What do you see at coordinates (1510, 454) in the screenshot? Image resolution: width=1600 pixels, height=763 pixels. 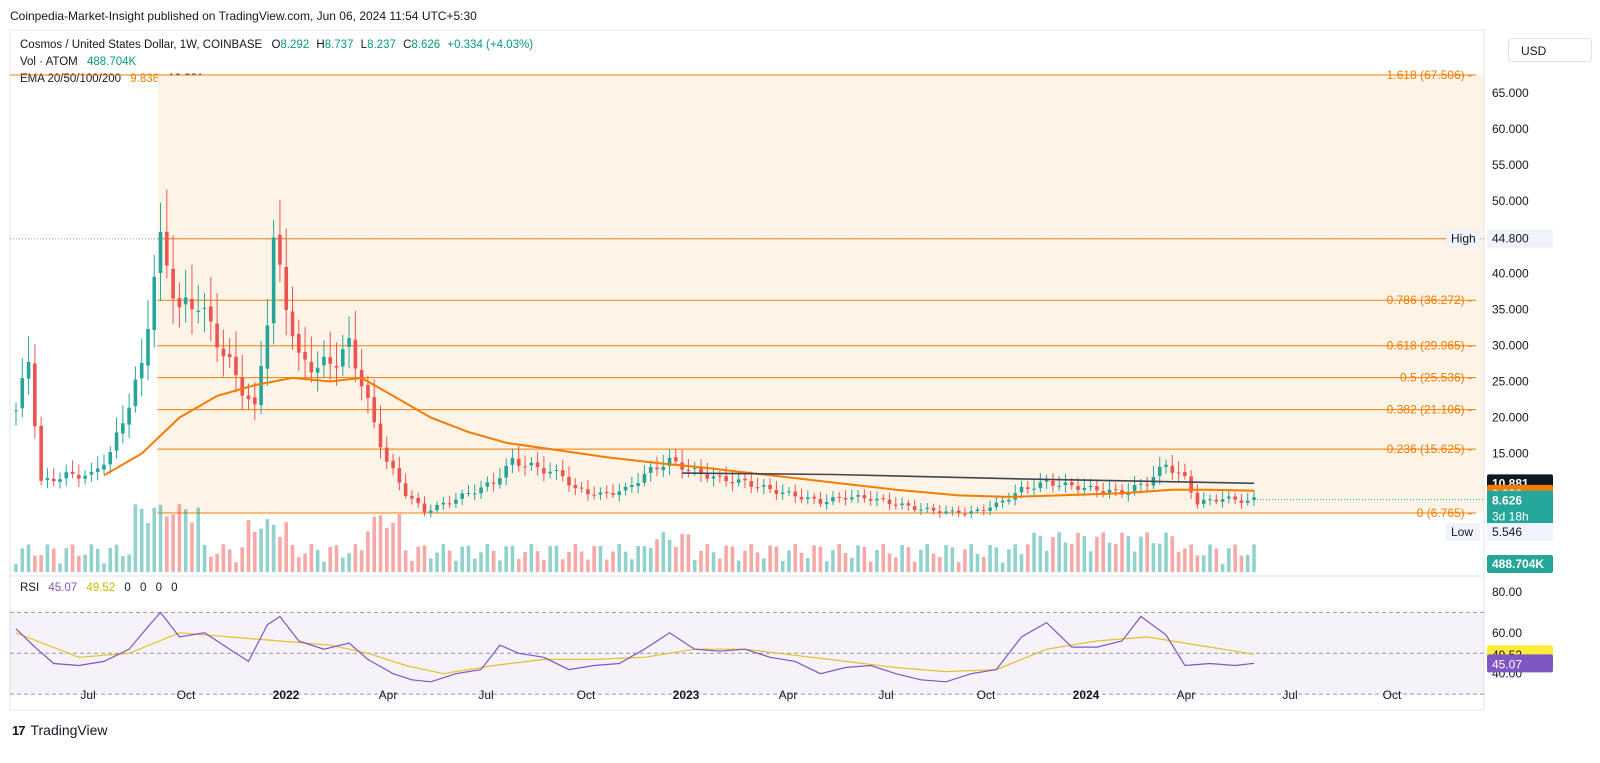 I see `y-tick-label: 15.000` at bounding box center [1510, 454].